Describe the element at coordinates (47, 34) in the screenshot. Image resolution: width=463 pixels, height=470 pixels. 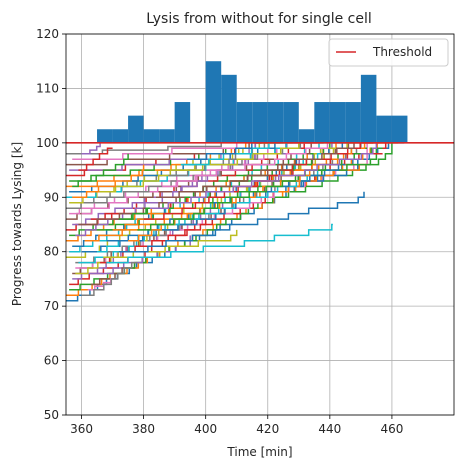
I see `y-tick-label: 120` at that location.